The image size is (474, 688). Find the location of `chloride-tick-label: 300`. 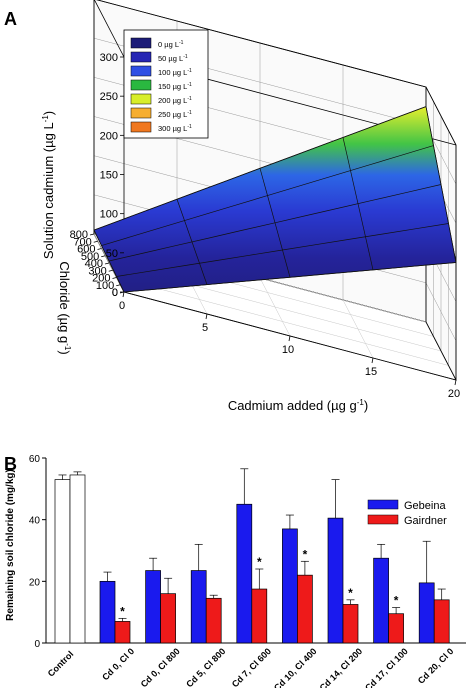

chloride-tick-label: 300 is located at coordinates (97, 271).